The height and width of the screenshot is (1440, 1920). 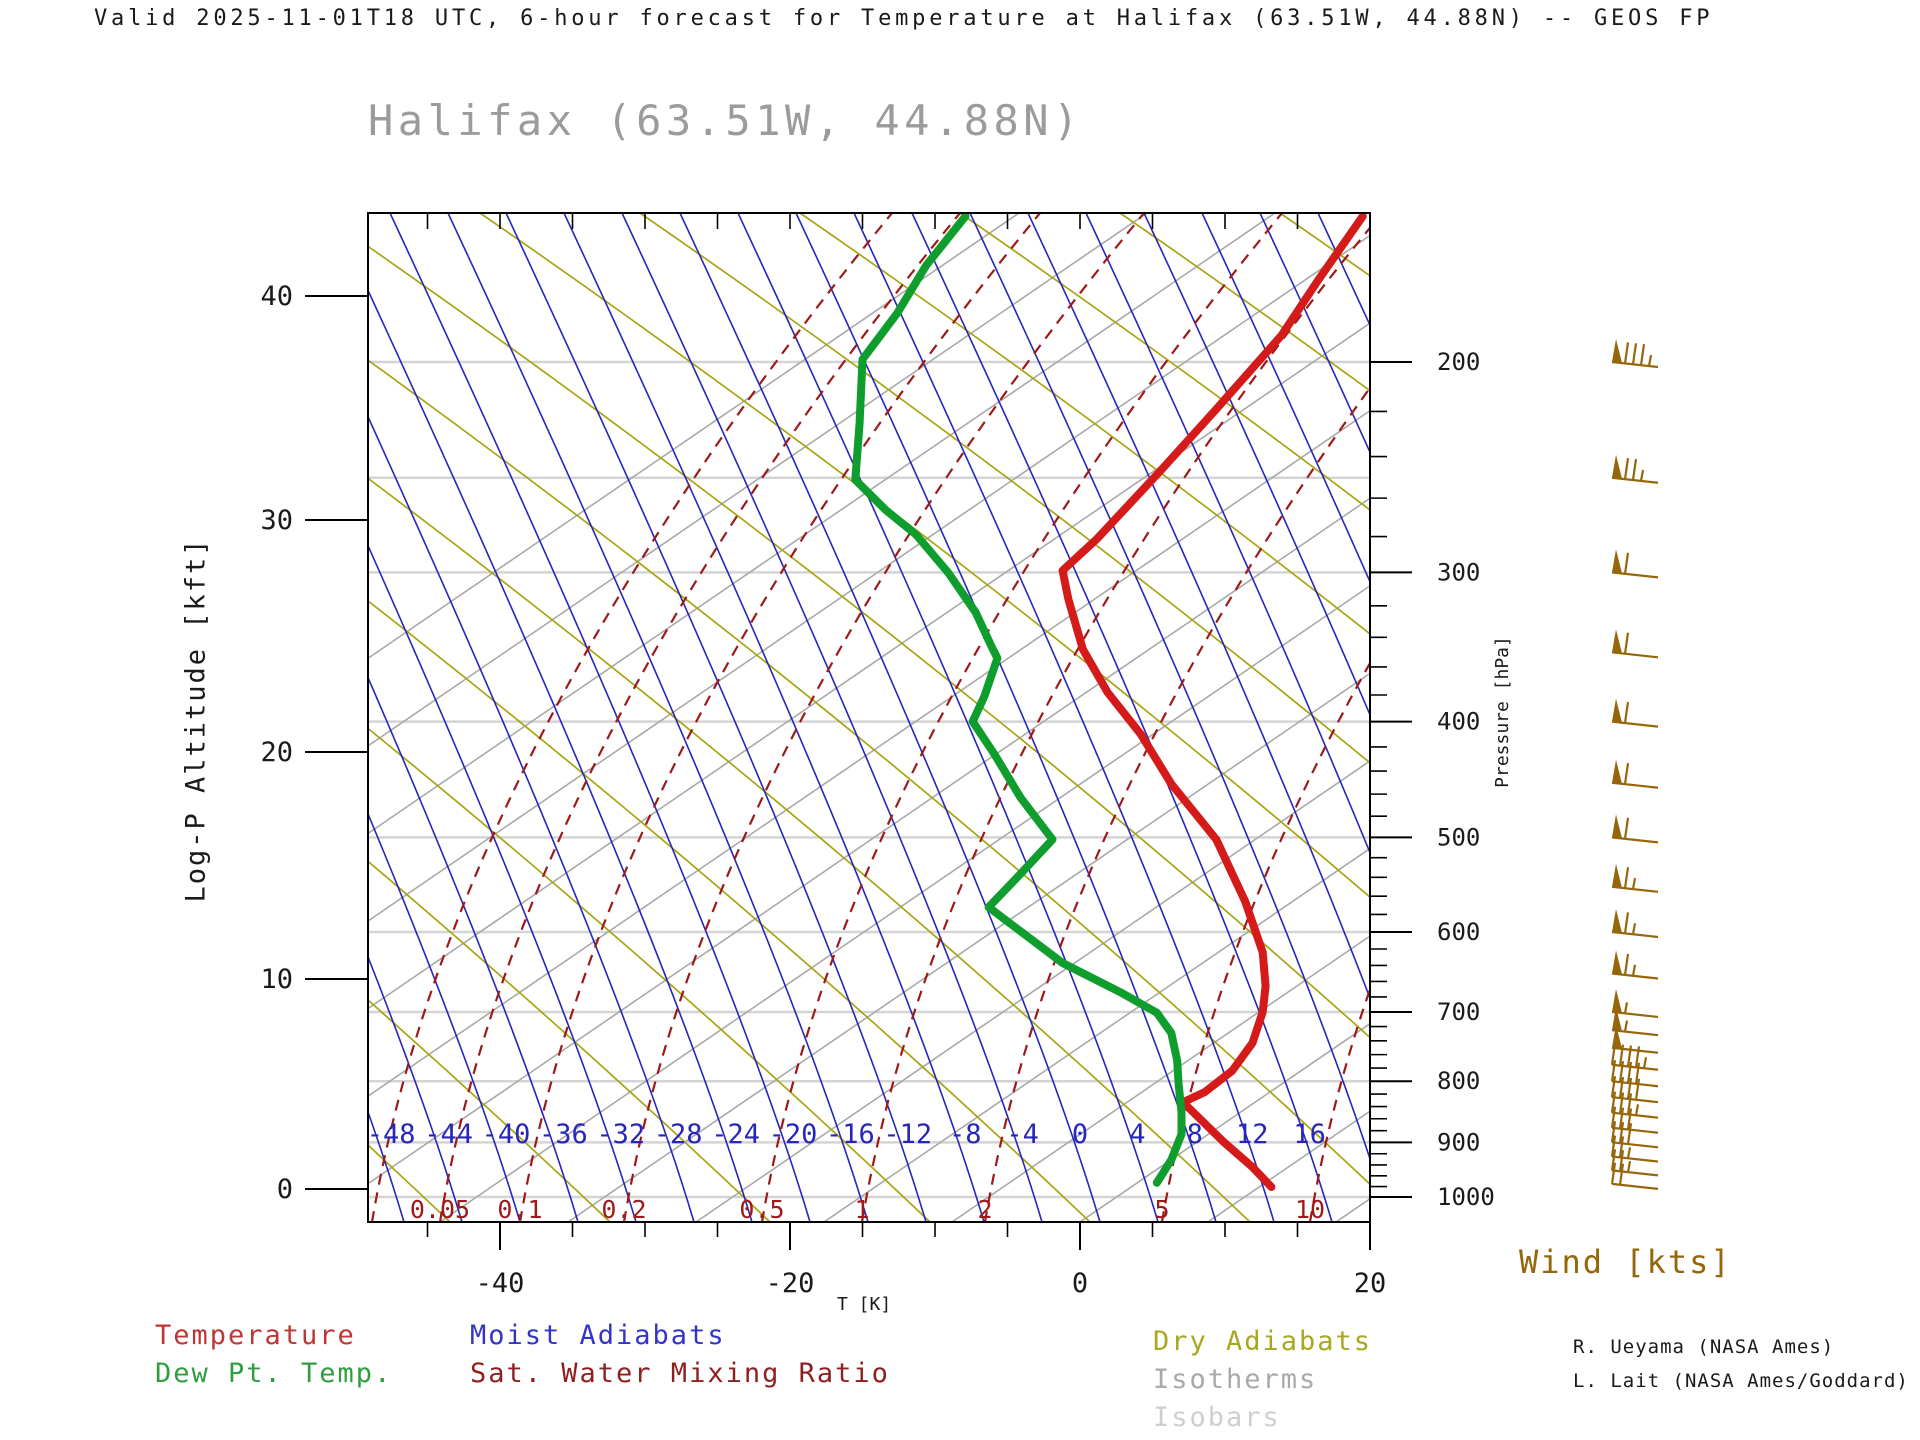 I want to click on moist-adiabat-label: -4, so click(x=1022, y=1134).